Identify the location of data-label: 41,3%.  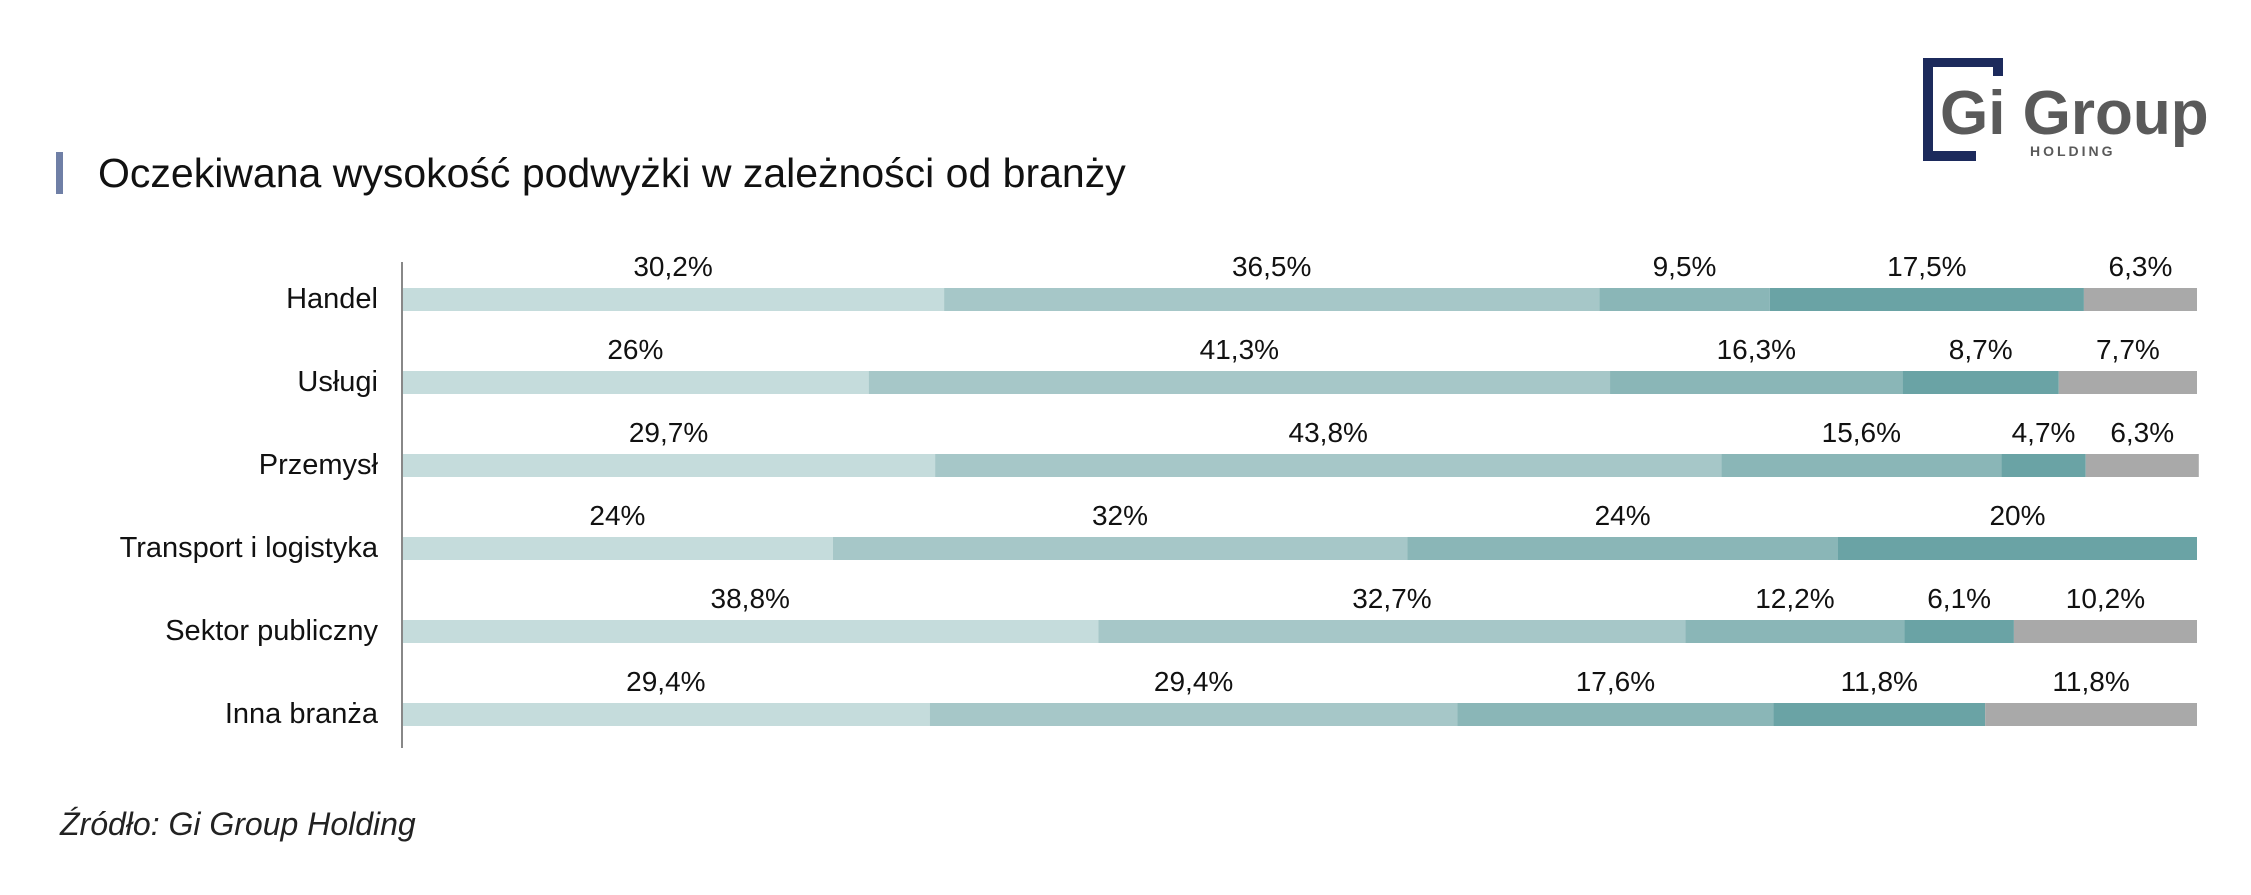
(1239, 349).